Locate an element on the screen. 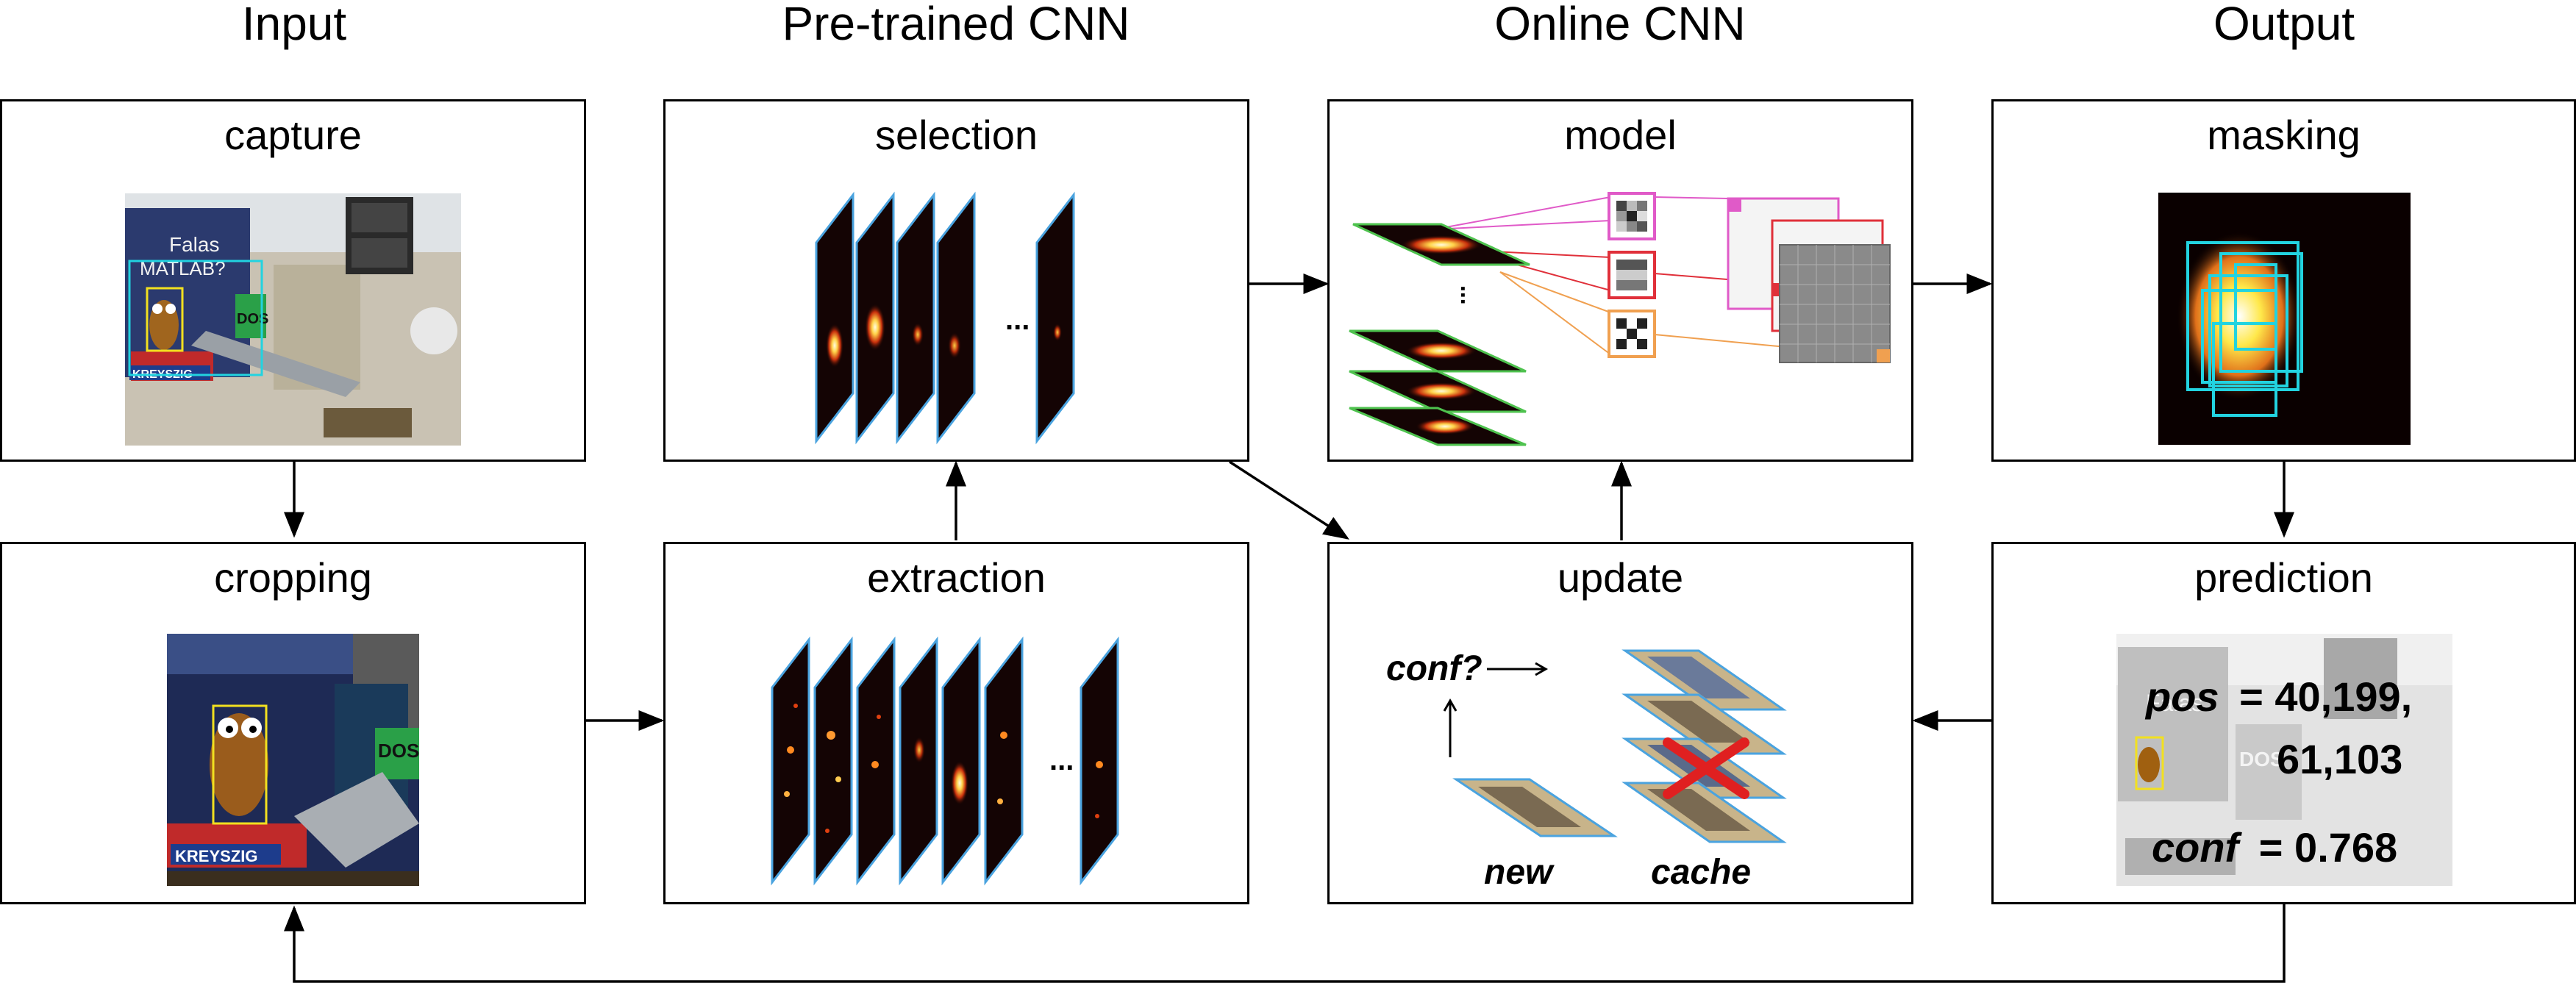 The image size is (2576, 983). model-box: model is located at coordinates (1620, 280).